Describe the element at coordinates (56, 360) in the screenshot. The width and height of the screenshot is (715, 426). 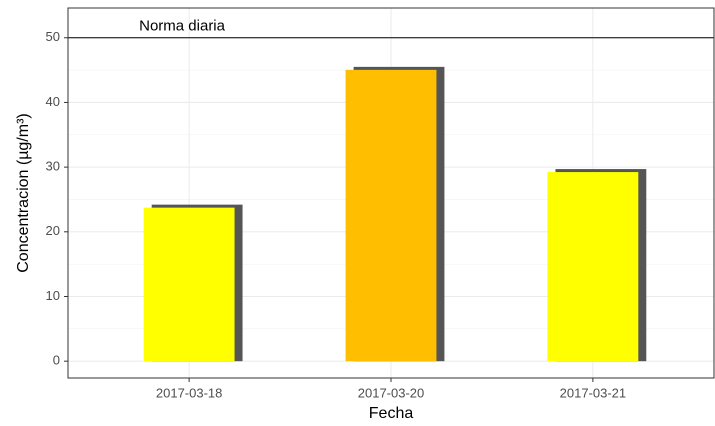
I see `y-tick-label: 0` at that location.